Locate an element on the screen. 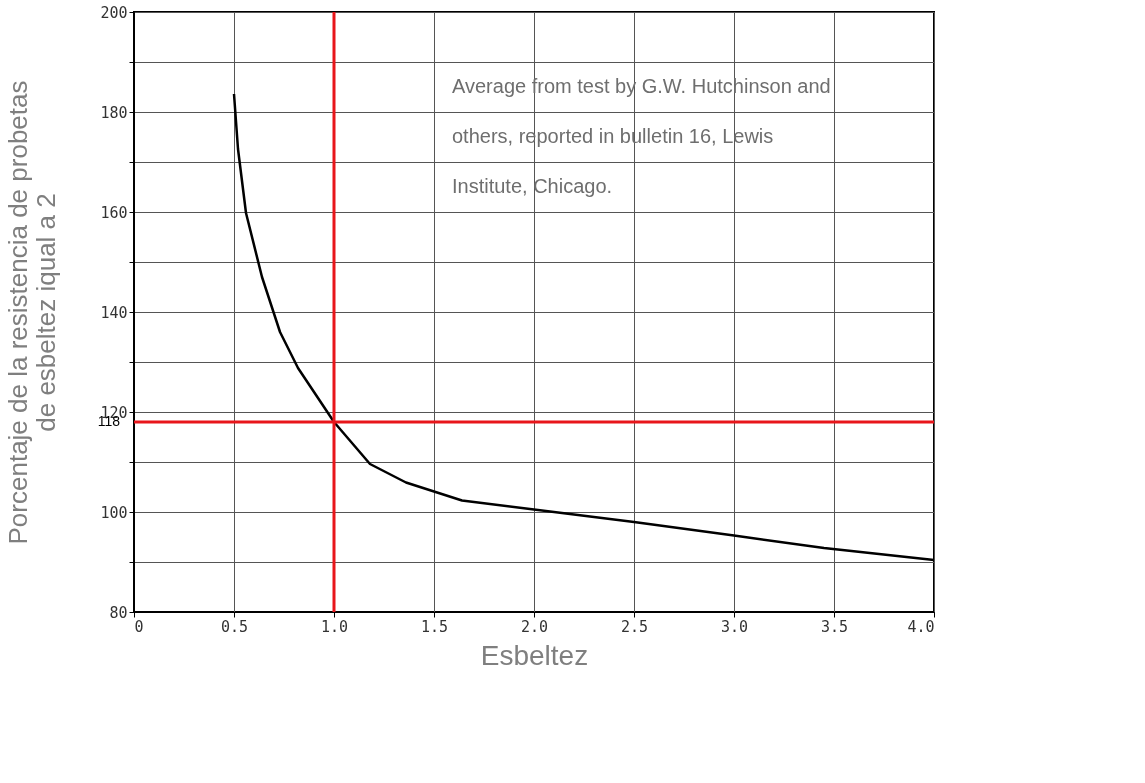 The height and width of the screenshot is (783, 1145). y-tick-label: 160 is located at coordinates (114, 212).